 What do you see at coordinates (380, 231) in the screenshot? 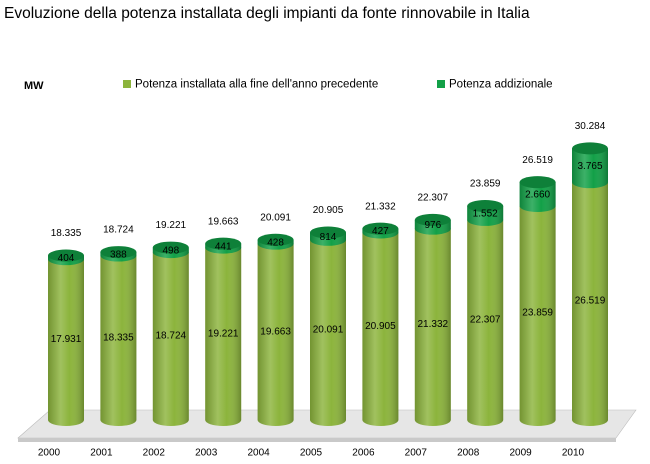
I see `value-label: 427` at bounding box center [380, 231].